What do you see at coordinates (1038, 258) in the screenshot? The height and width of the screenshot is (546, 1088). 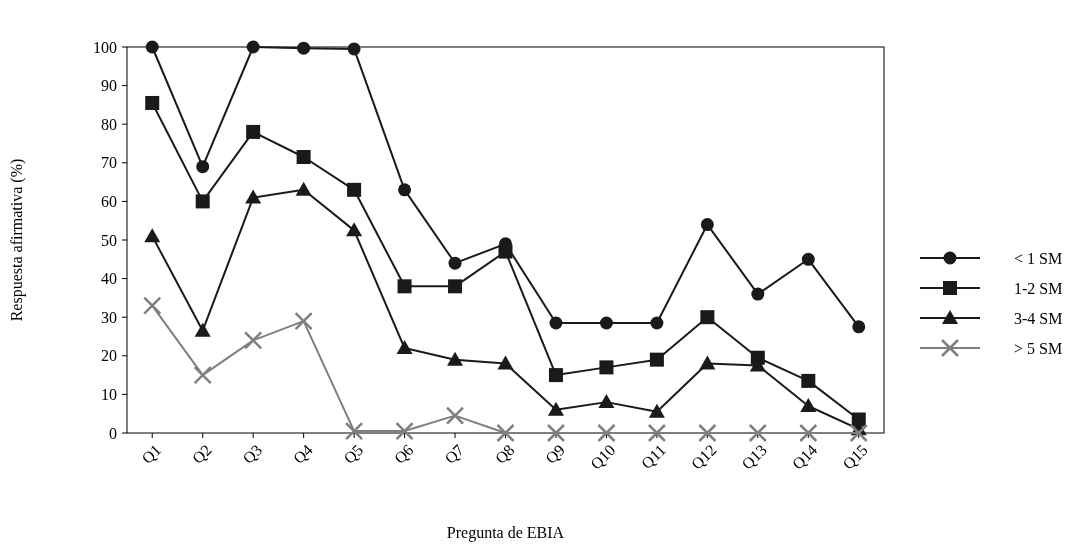 I see `legend-label: < 1 SM` at bounding box center [1038, 258].